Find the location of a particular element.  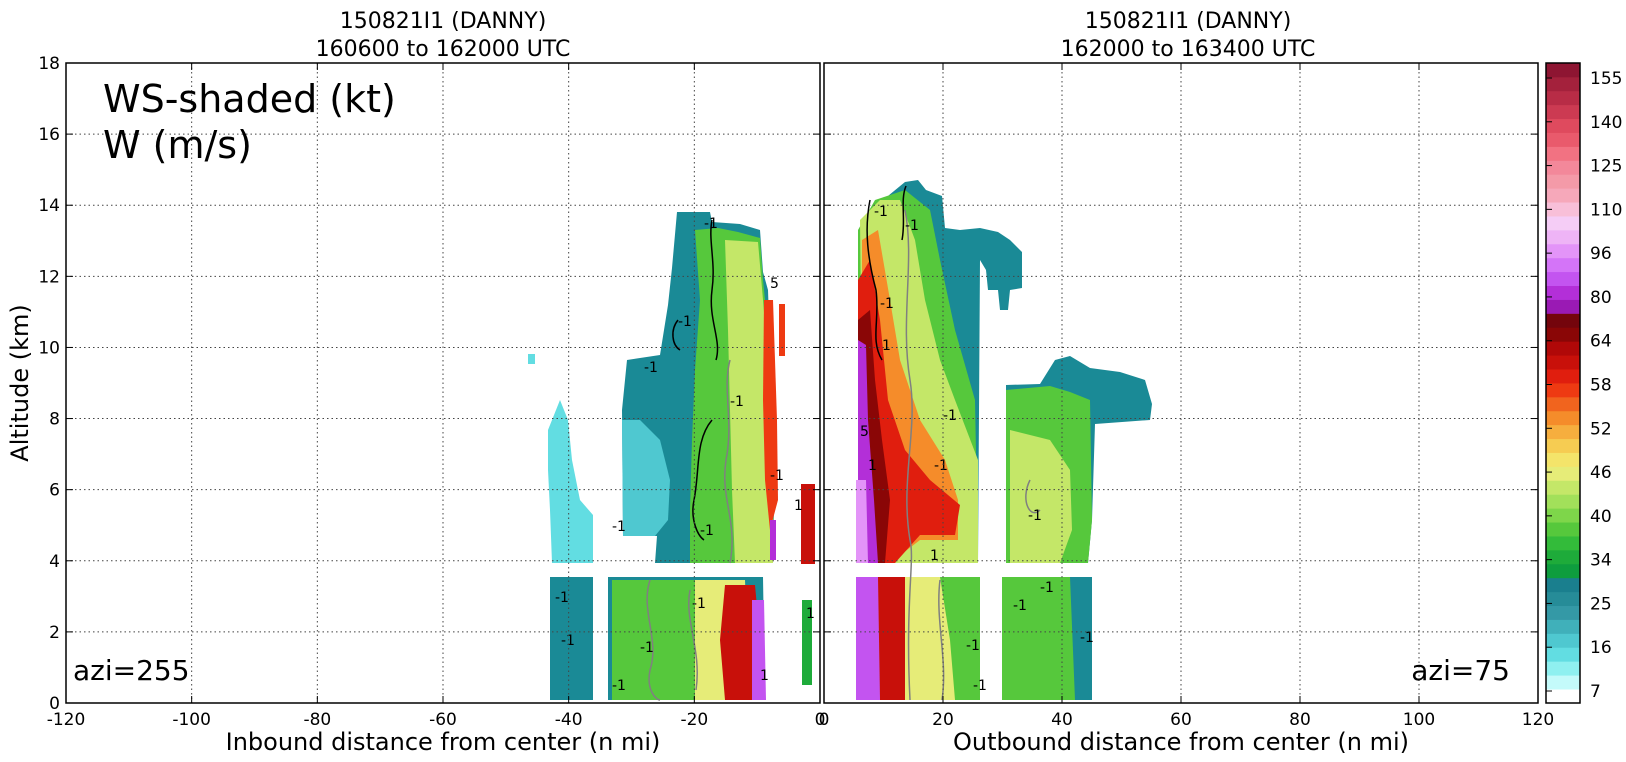

inbound-magenta-lower is located at coordinates (759, 650).